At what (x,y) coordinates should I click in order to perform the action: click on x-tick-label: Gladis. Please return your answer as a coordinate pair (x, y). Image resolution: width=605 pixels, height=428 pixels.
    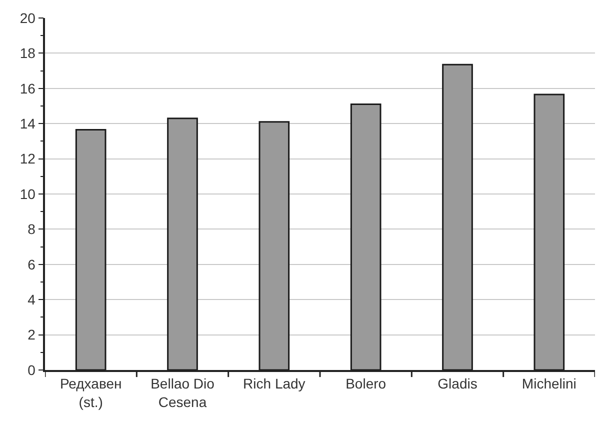
    Looking at the image, I should click on (458, 384).